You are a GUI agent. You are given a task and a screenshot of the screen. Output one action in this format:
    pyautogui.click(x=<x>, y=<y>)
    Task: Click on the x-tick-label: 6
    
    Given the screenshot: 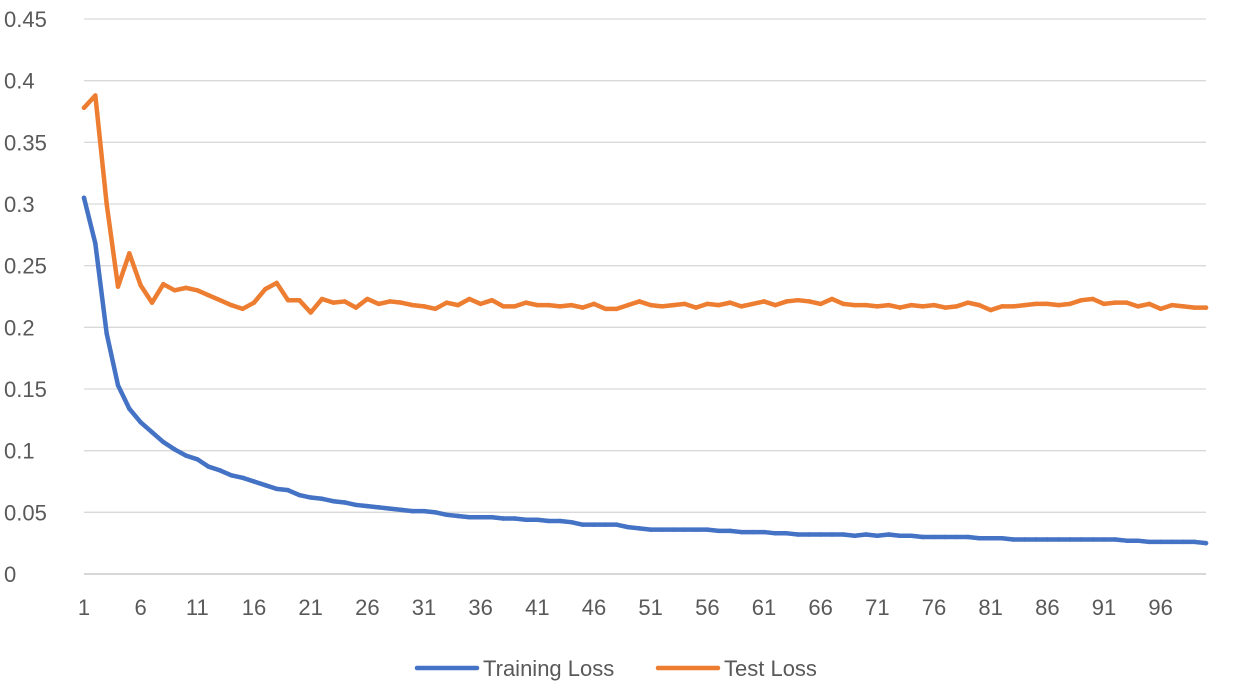 What is the action you would take?
    pyautogui.click(x=141, y=607)
    